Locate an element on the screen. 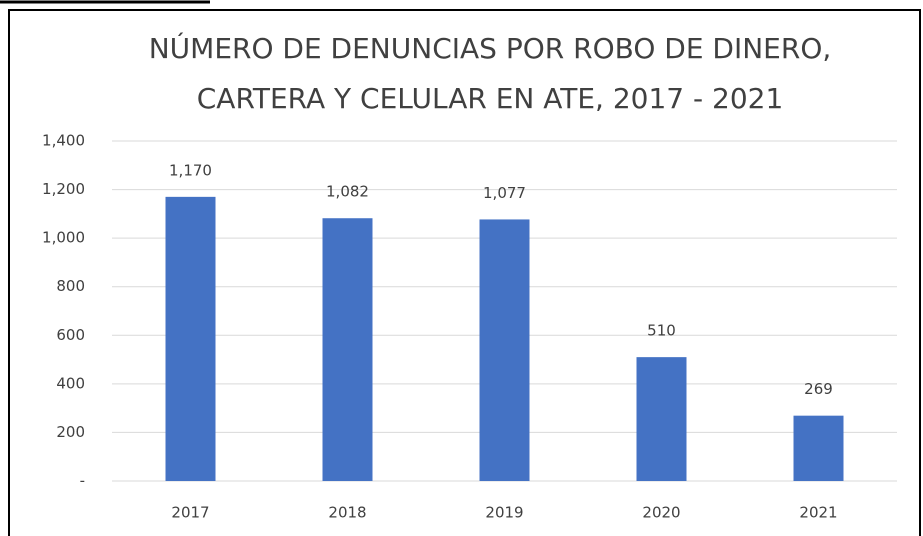 The height and width of the screenshot is (536, 923). data-label: 510 is located at coordinates (661, 331).